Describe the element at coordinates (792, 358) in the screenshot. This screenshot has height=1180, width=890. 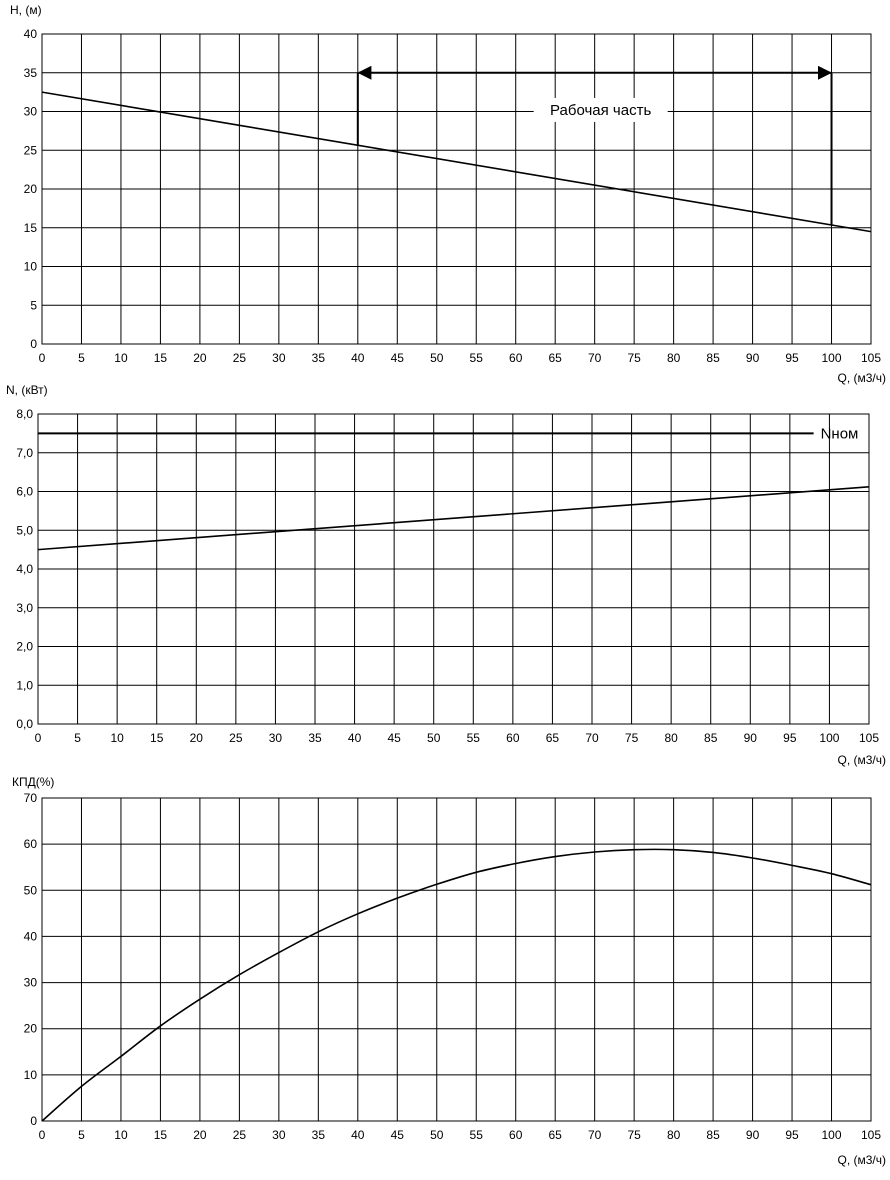
I see `x-tick-label: 95` at that location.